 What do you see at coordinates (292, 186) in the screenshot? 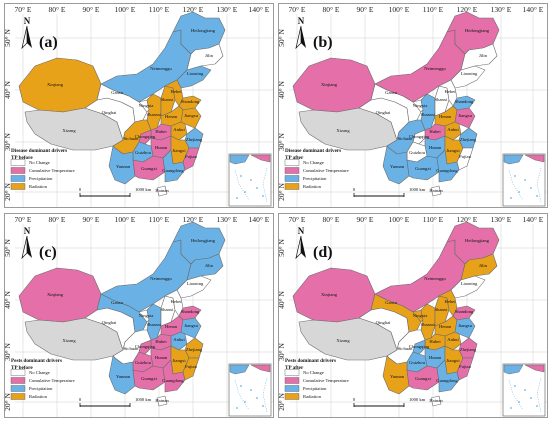
I see `legend-swatch-radiation` at bounding box center [292, 186].